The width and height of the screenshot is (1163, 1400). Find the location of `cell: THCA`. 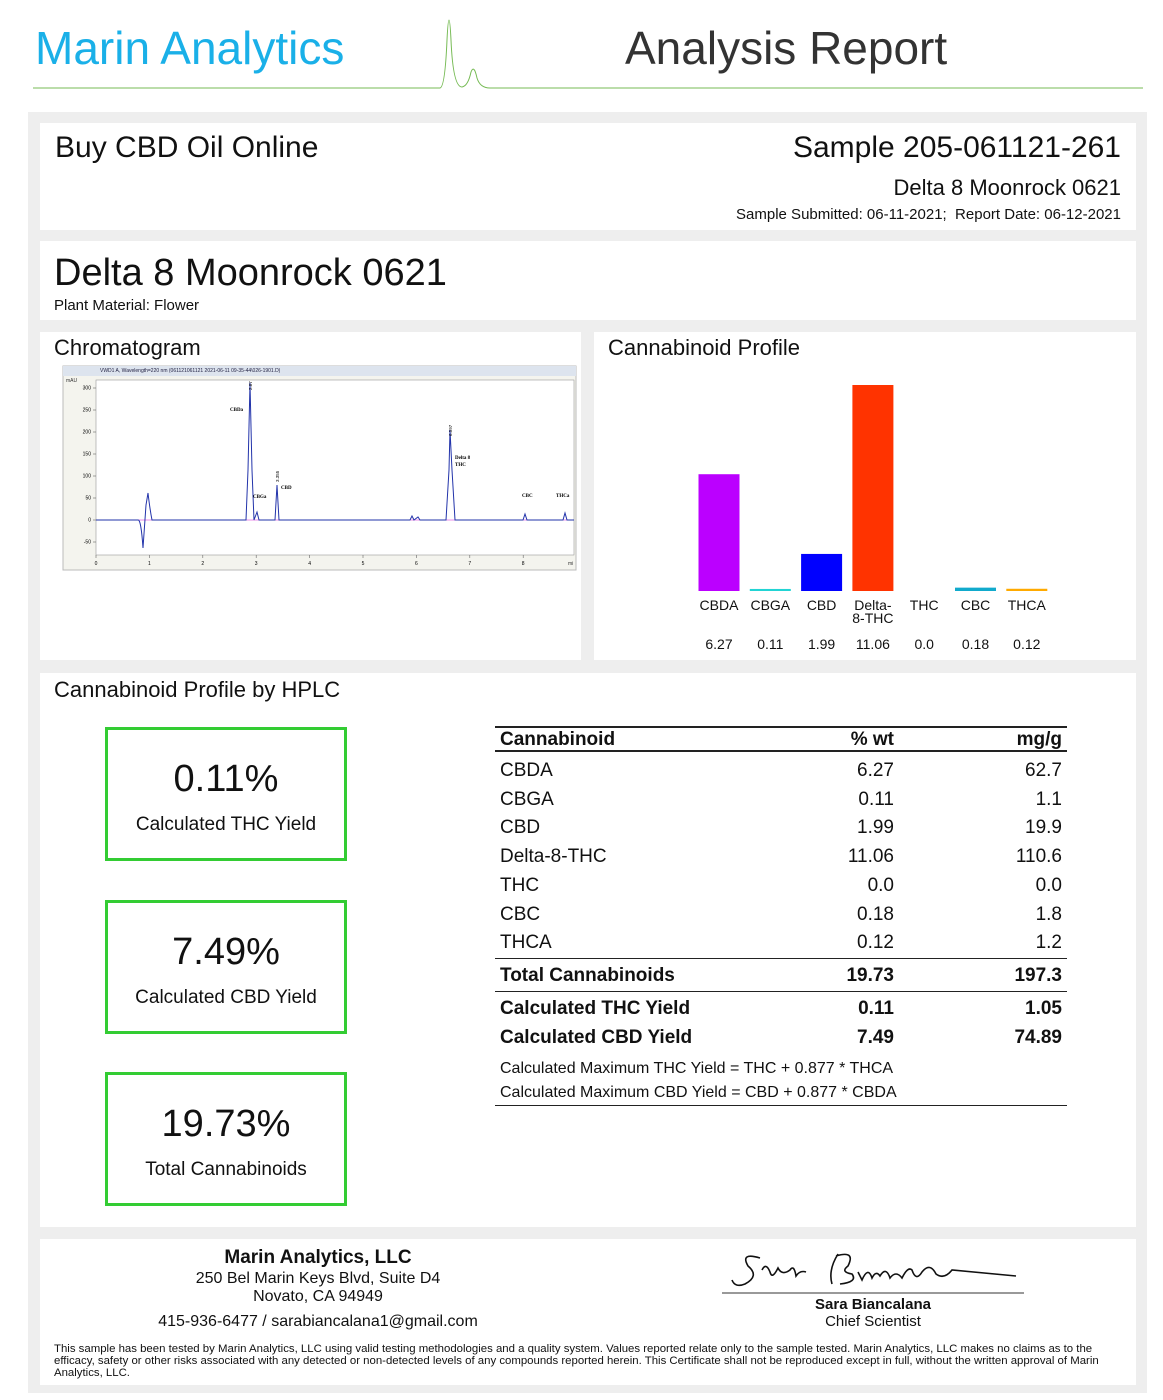

cell: THCA is located at coordinates (526, 943).